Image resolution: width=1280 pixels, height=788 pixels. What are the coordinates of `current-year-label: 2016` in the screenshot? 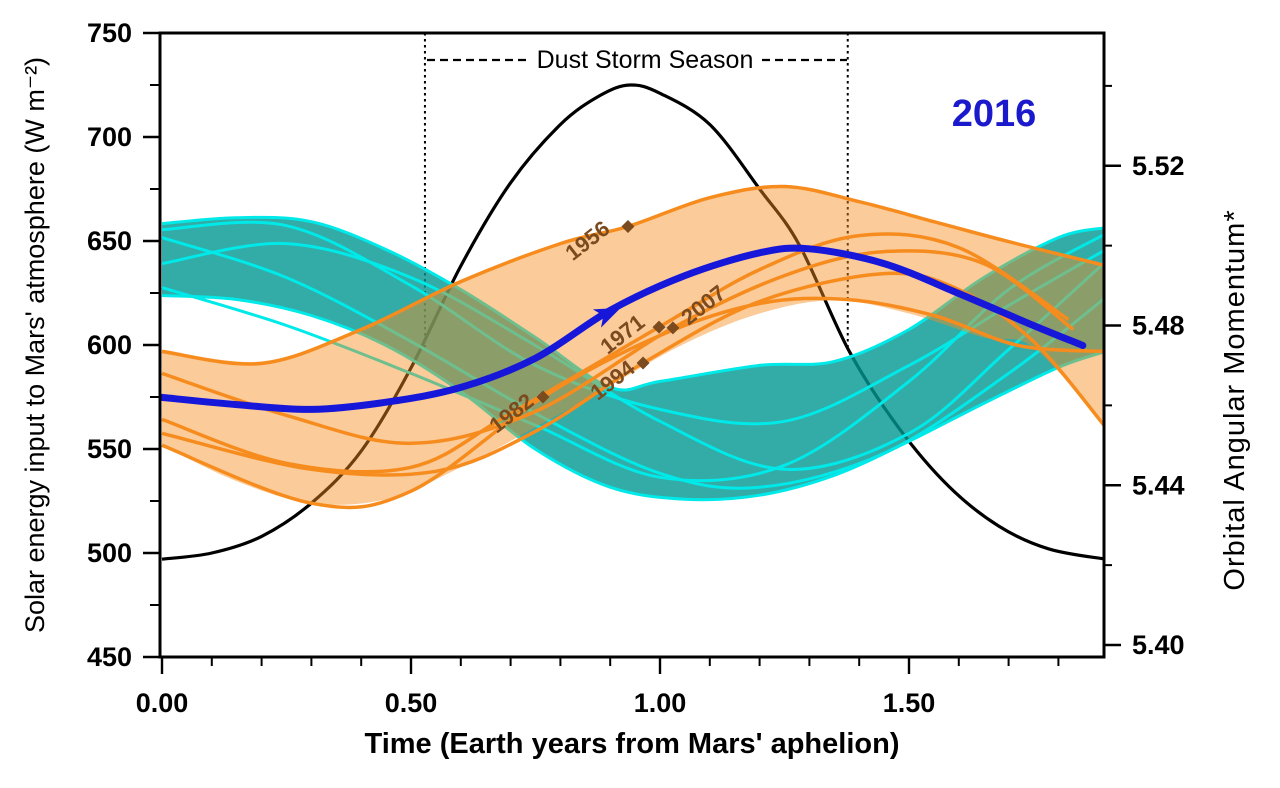 It's located at (994, 114).